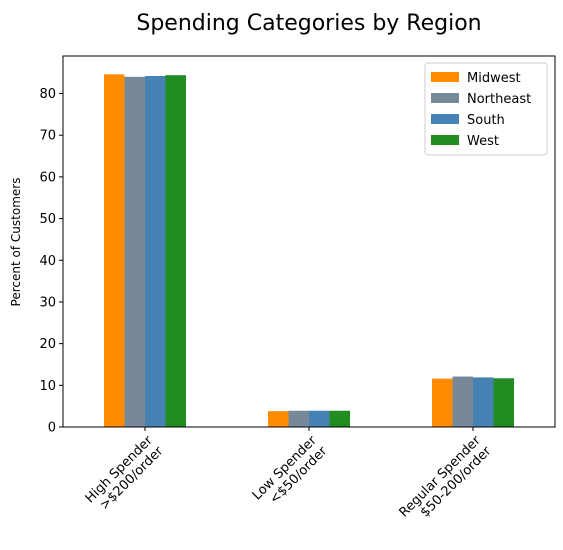  What do you see at coordinates (47, 386) in the screenshot?
I see `y-tick-label: 10` at bounding box center [47, 386].